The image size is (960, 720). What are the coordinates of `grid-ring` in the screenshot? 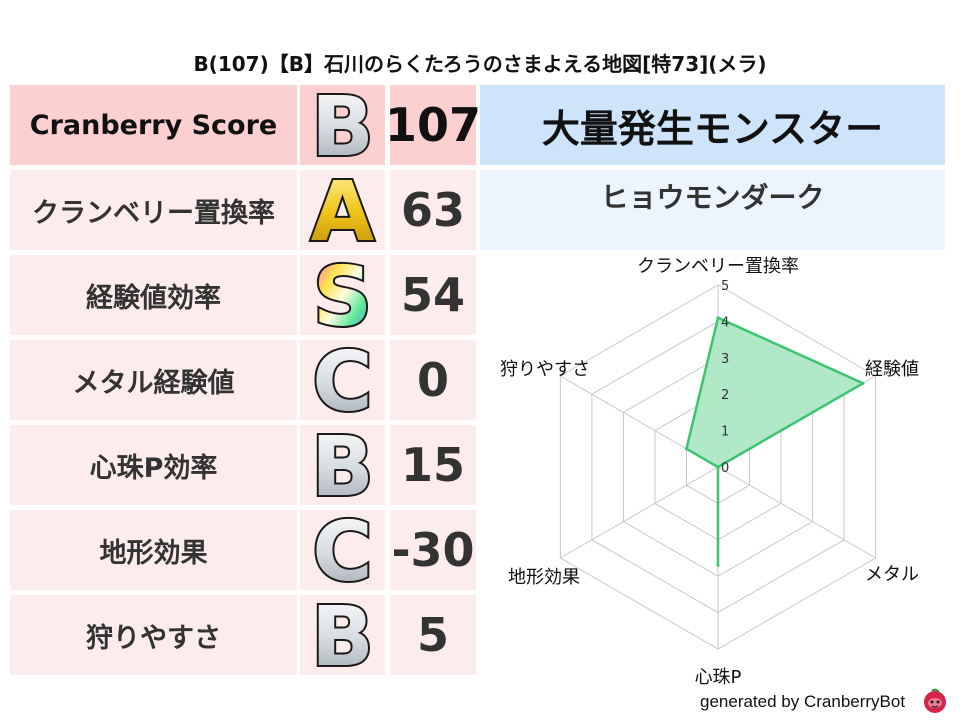 It's located at (718, 467).